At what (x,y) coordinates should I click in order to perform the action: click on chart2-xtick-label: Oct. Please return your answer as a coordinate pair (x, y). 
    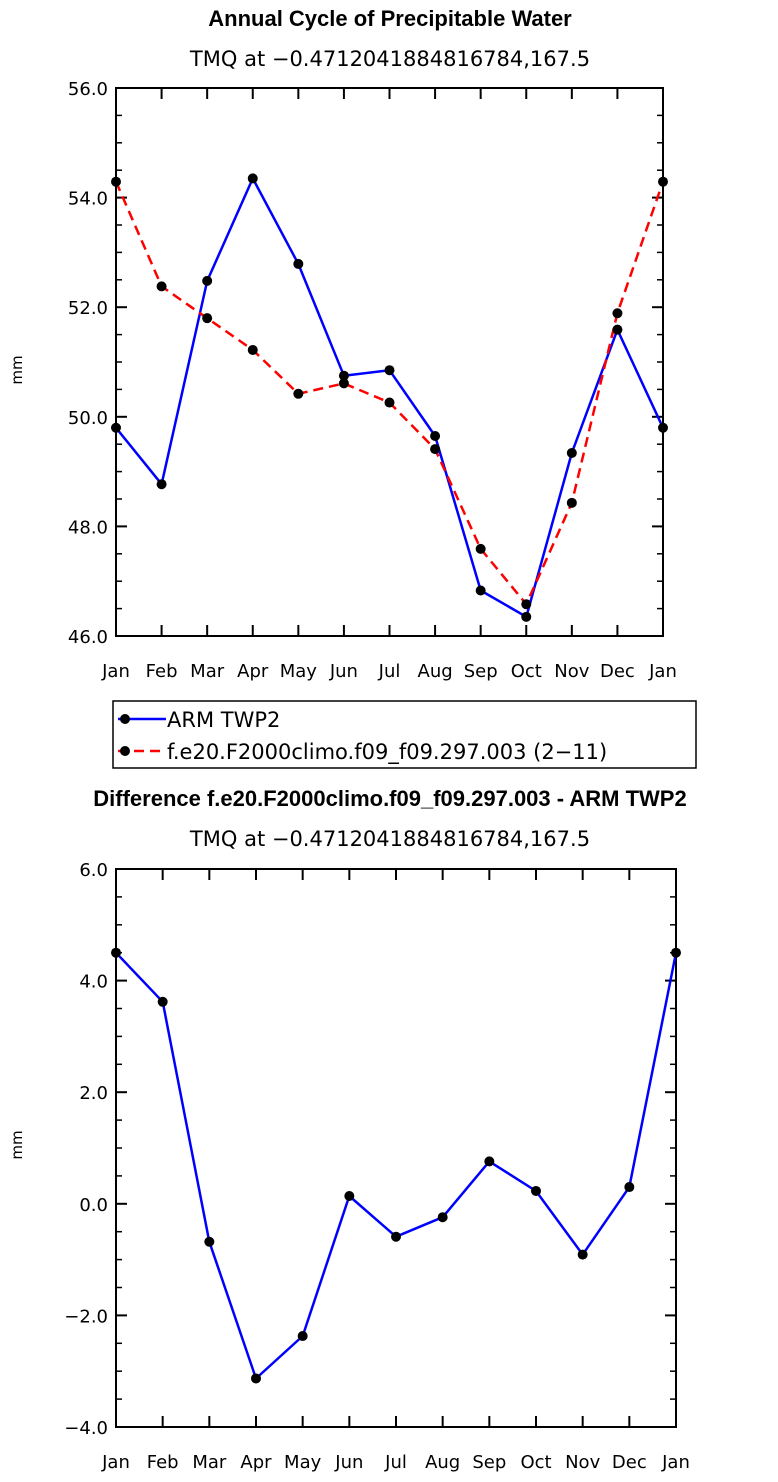
    Looking at the image, I should click on (535, 1462).